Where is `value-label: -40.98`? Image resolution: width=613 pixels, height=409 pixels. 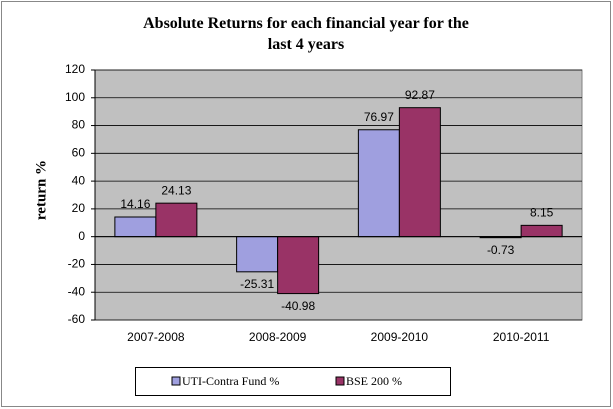 value-label: -40.98 is located at coordinates (298, 306).